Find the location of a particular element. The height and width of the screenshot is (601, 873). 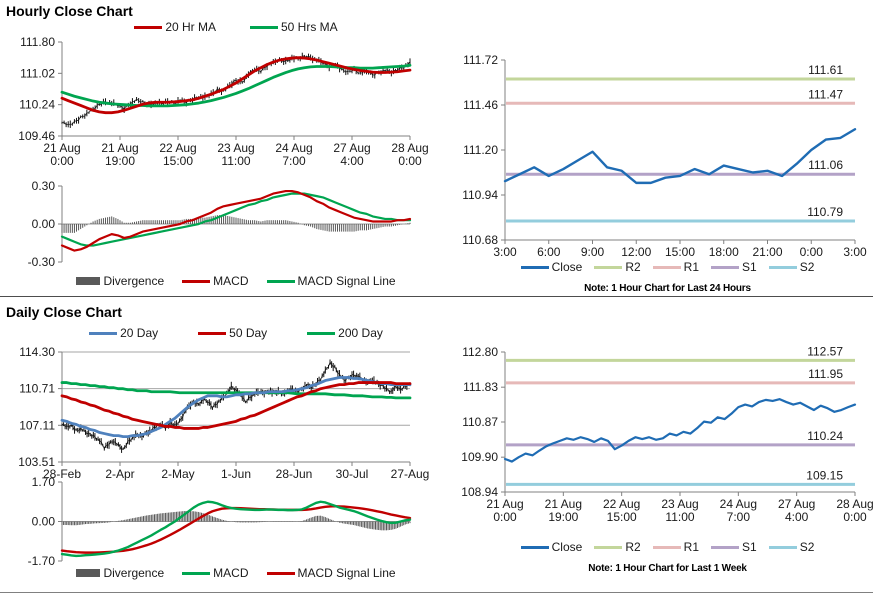

legend-item-s1: S1 is located at coordinates (734, 547).